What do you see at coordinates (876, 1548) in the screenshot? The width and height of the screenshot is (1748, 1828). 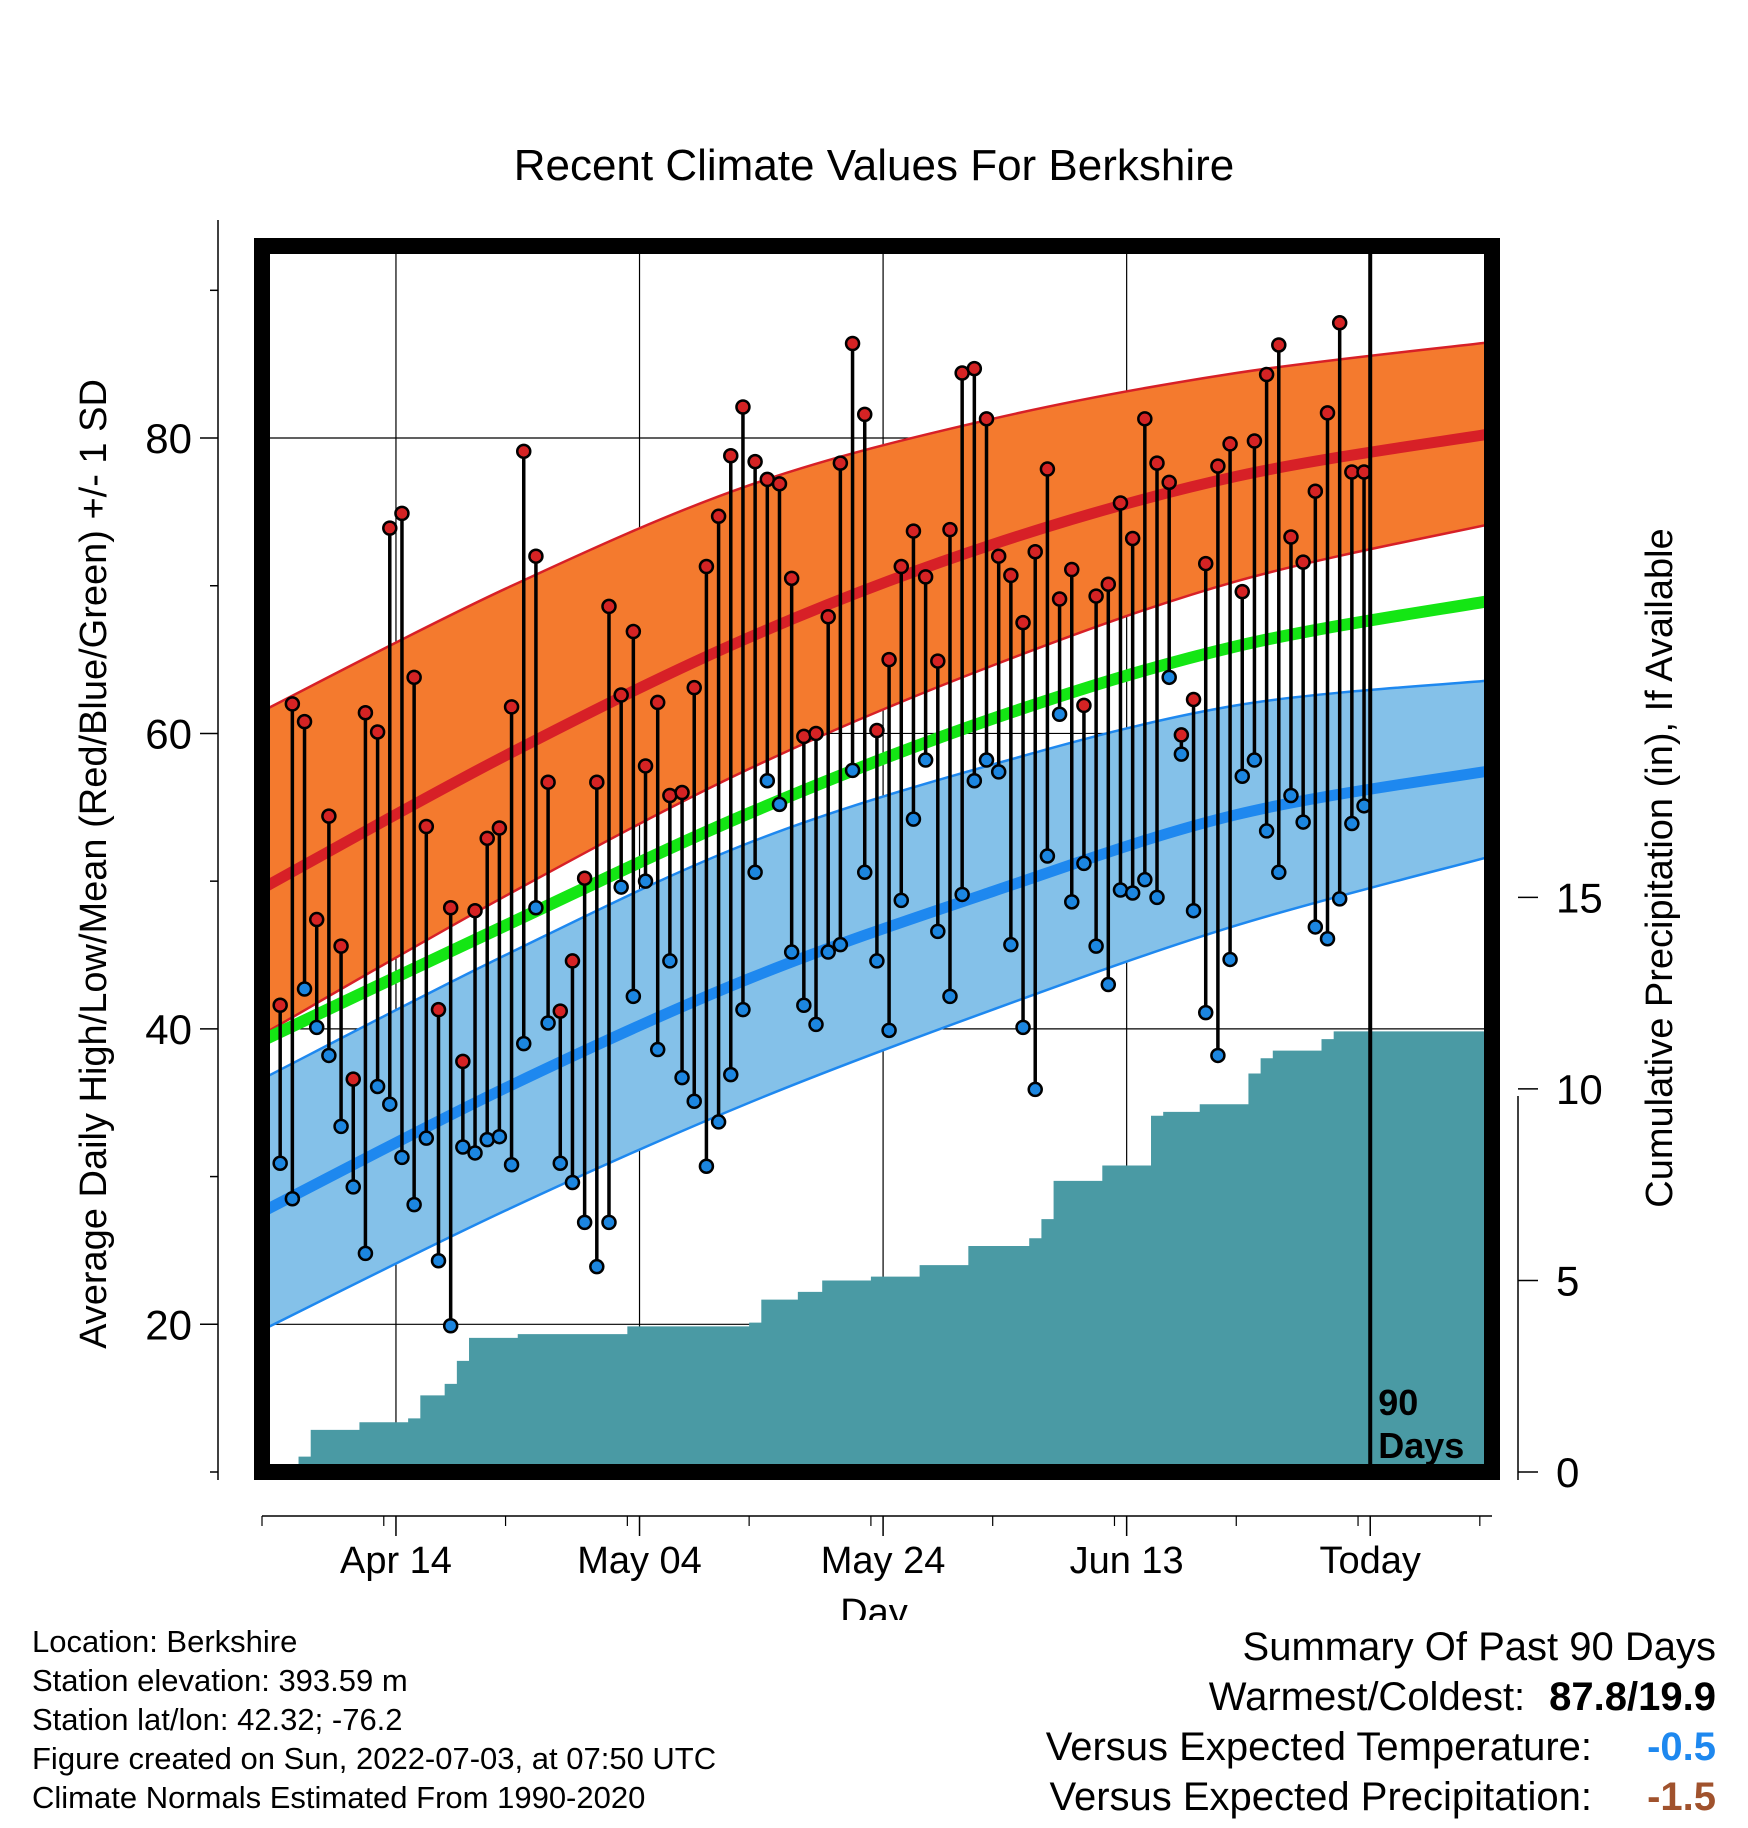 I see `x-axis: Apr 14 May 04 May 24 Jun 13 Today` at bounding box center [876, 1548].